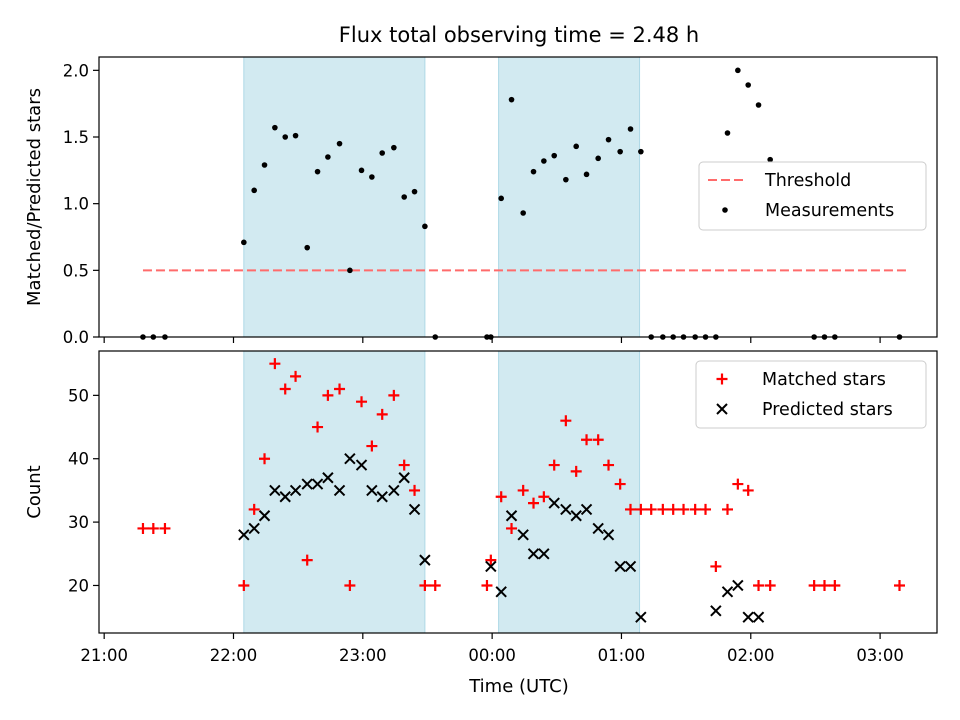 This screenshot has width=960, height=720. What do you see at coordinates (363, 655) in the screenshot?
I see `x-tick-label: 23:00` at bounding box center [363, 655].